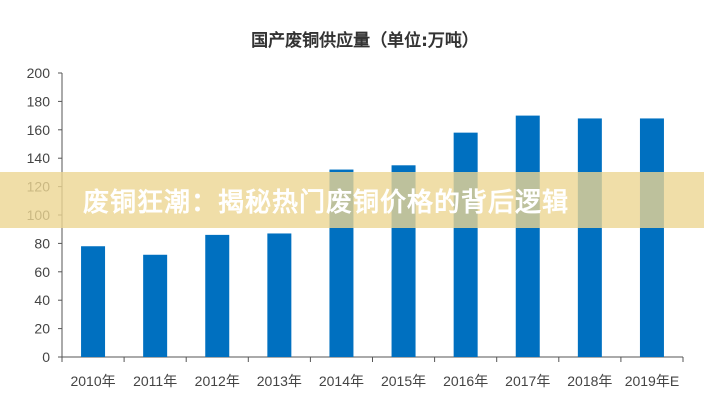 This screenshot has height=400, width=704. What do you see at coordinates (42, 300) in the screenshot?
I see `y-tick-label: 40` at bounding box center [42, 300].